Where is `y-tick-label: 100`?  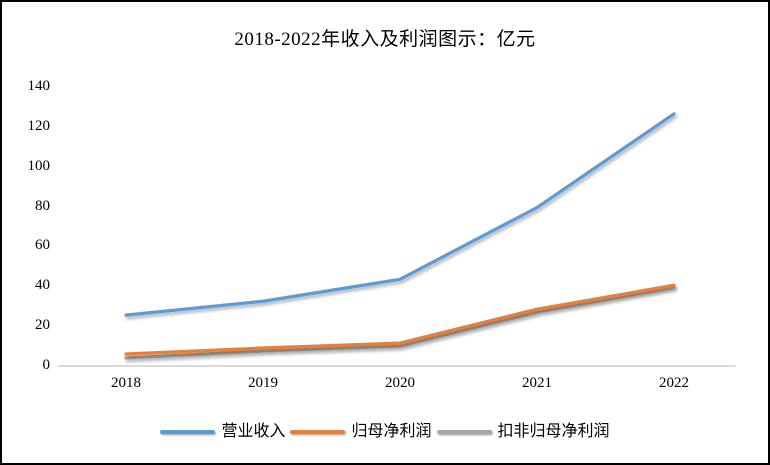 y-tick-label: 100 is located at coordinates (39, 165).